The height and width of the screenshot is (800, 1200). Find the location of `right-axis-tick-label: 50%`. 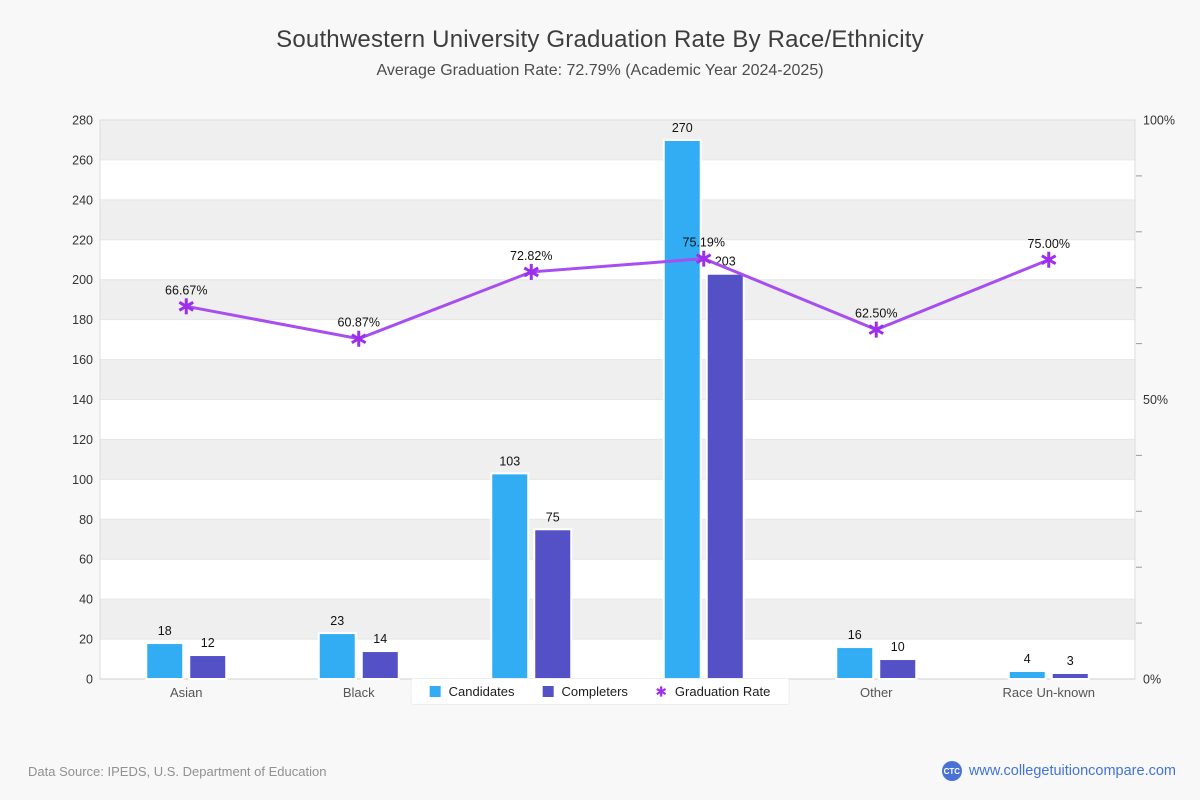

right-axis-tick-label: 50% is located at coordinates (1155, 400).